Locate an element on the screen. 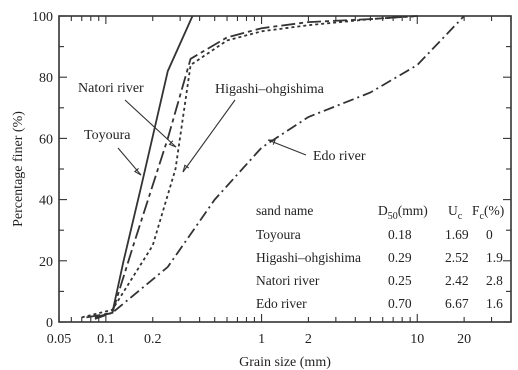 The height and width of the screenshot is (370, 518). y-tick-label: 80 is located at coordinates (46, 78).